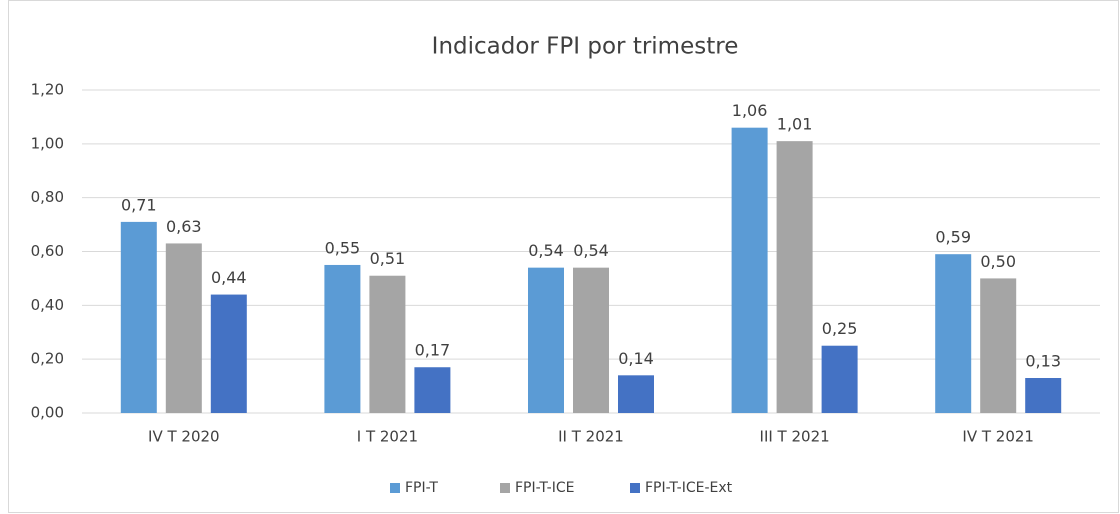 This screenshot has height=514, width=1120. Describe the element at coordinates (689, 488) in the screenshot. I see `legend-label: FPI-T-ICE-Ext` at that location.